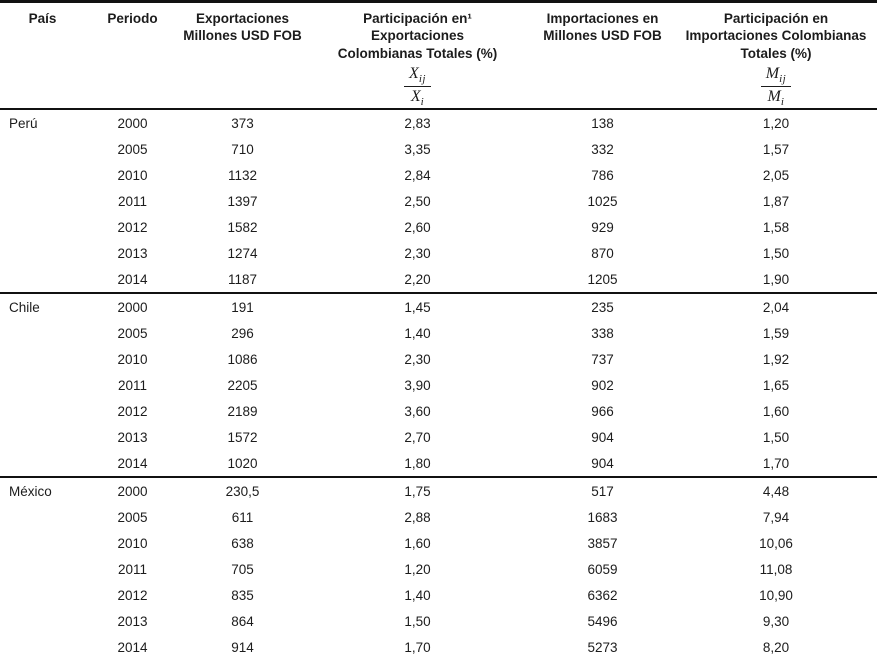  I want to click on table-row: Perú 2000 373 2,83 138 1,20, so click(438, 122).